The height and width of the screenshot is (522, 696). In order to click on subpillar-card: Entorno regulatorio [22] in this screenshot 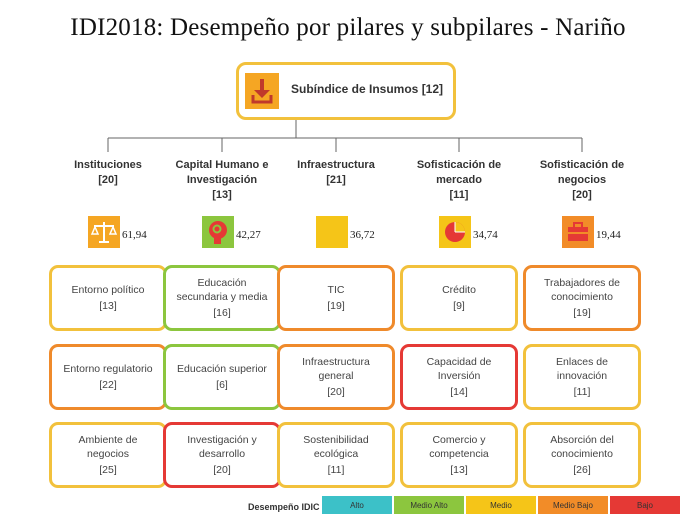, I will do `click(108, 377)`.